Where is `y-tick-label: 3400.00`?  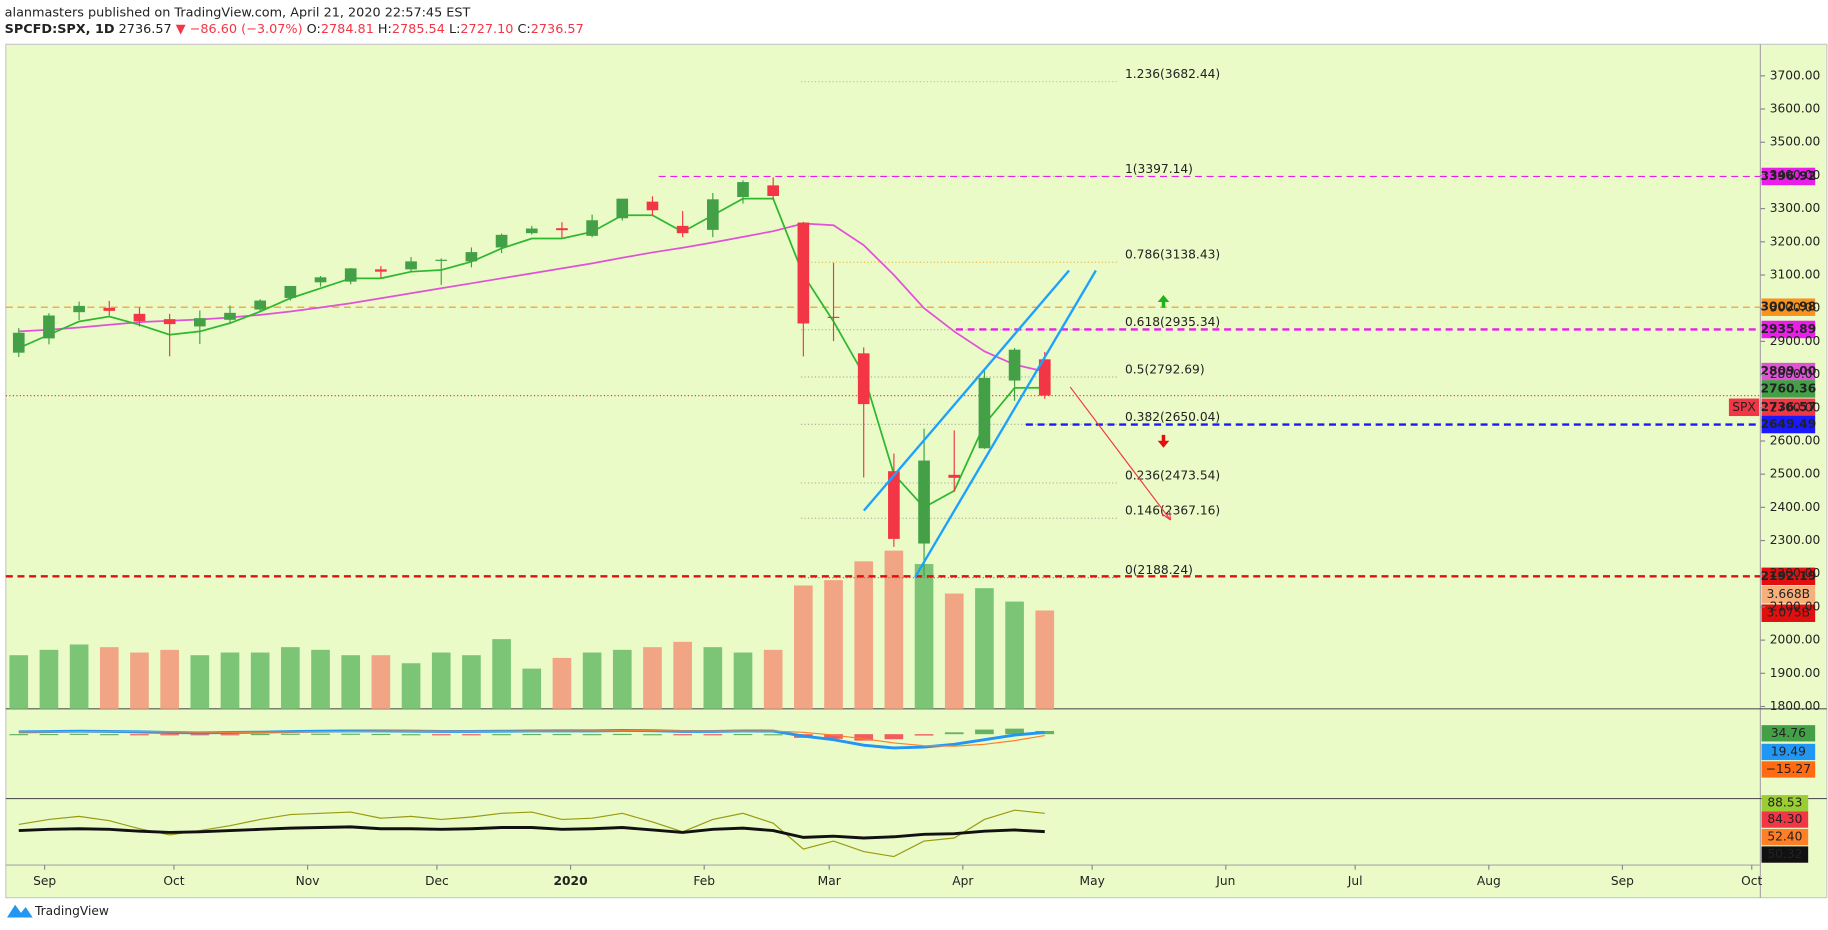
y-tick-label: 3400.00 is located at coordinates (1795, 175).